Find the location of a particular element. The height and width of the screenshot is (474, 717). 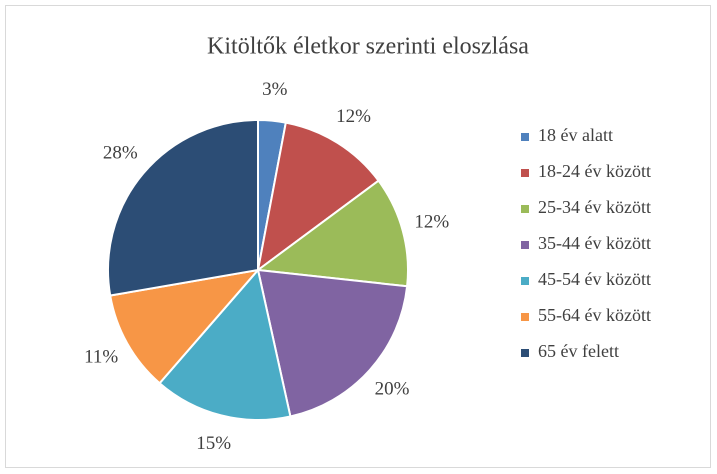

data-label: 20% is located at coordinates (392, 389).